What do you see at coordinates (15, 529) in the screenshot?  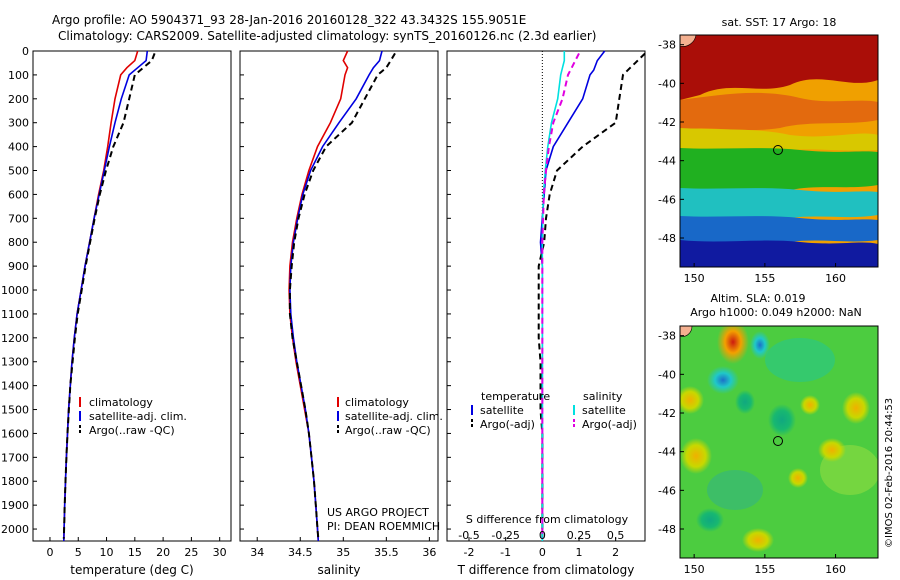 I see `ytick-label: 2000` at bounding box center [15, 529].